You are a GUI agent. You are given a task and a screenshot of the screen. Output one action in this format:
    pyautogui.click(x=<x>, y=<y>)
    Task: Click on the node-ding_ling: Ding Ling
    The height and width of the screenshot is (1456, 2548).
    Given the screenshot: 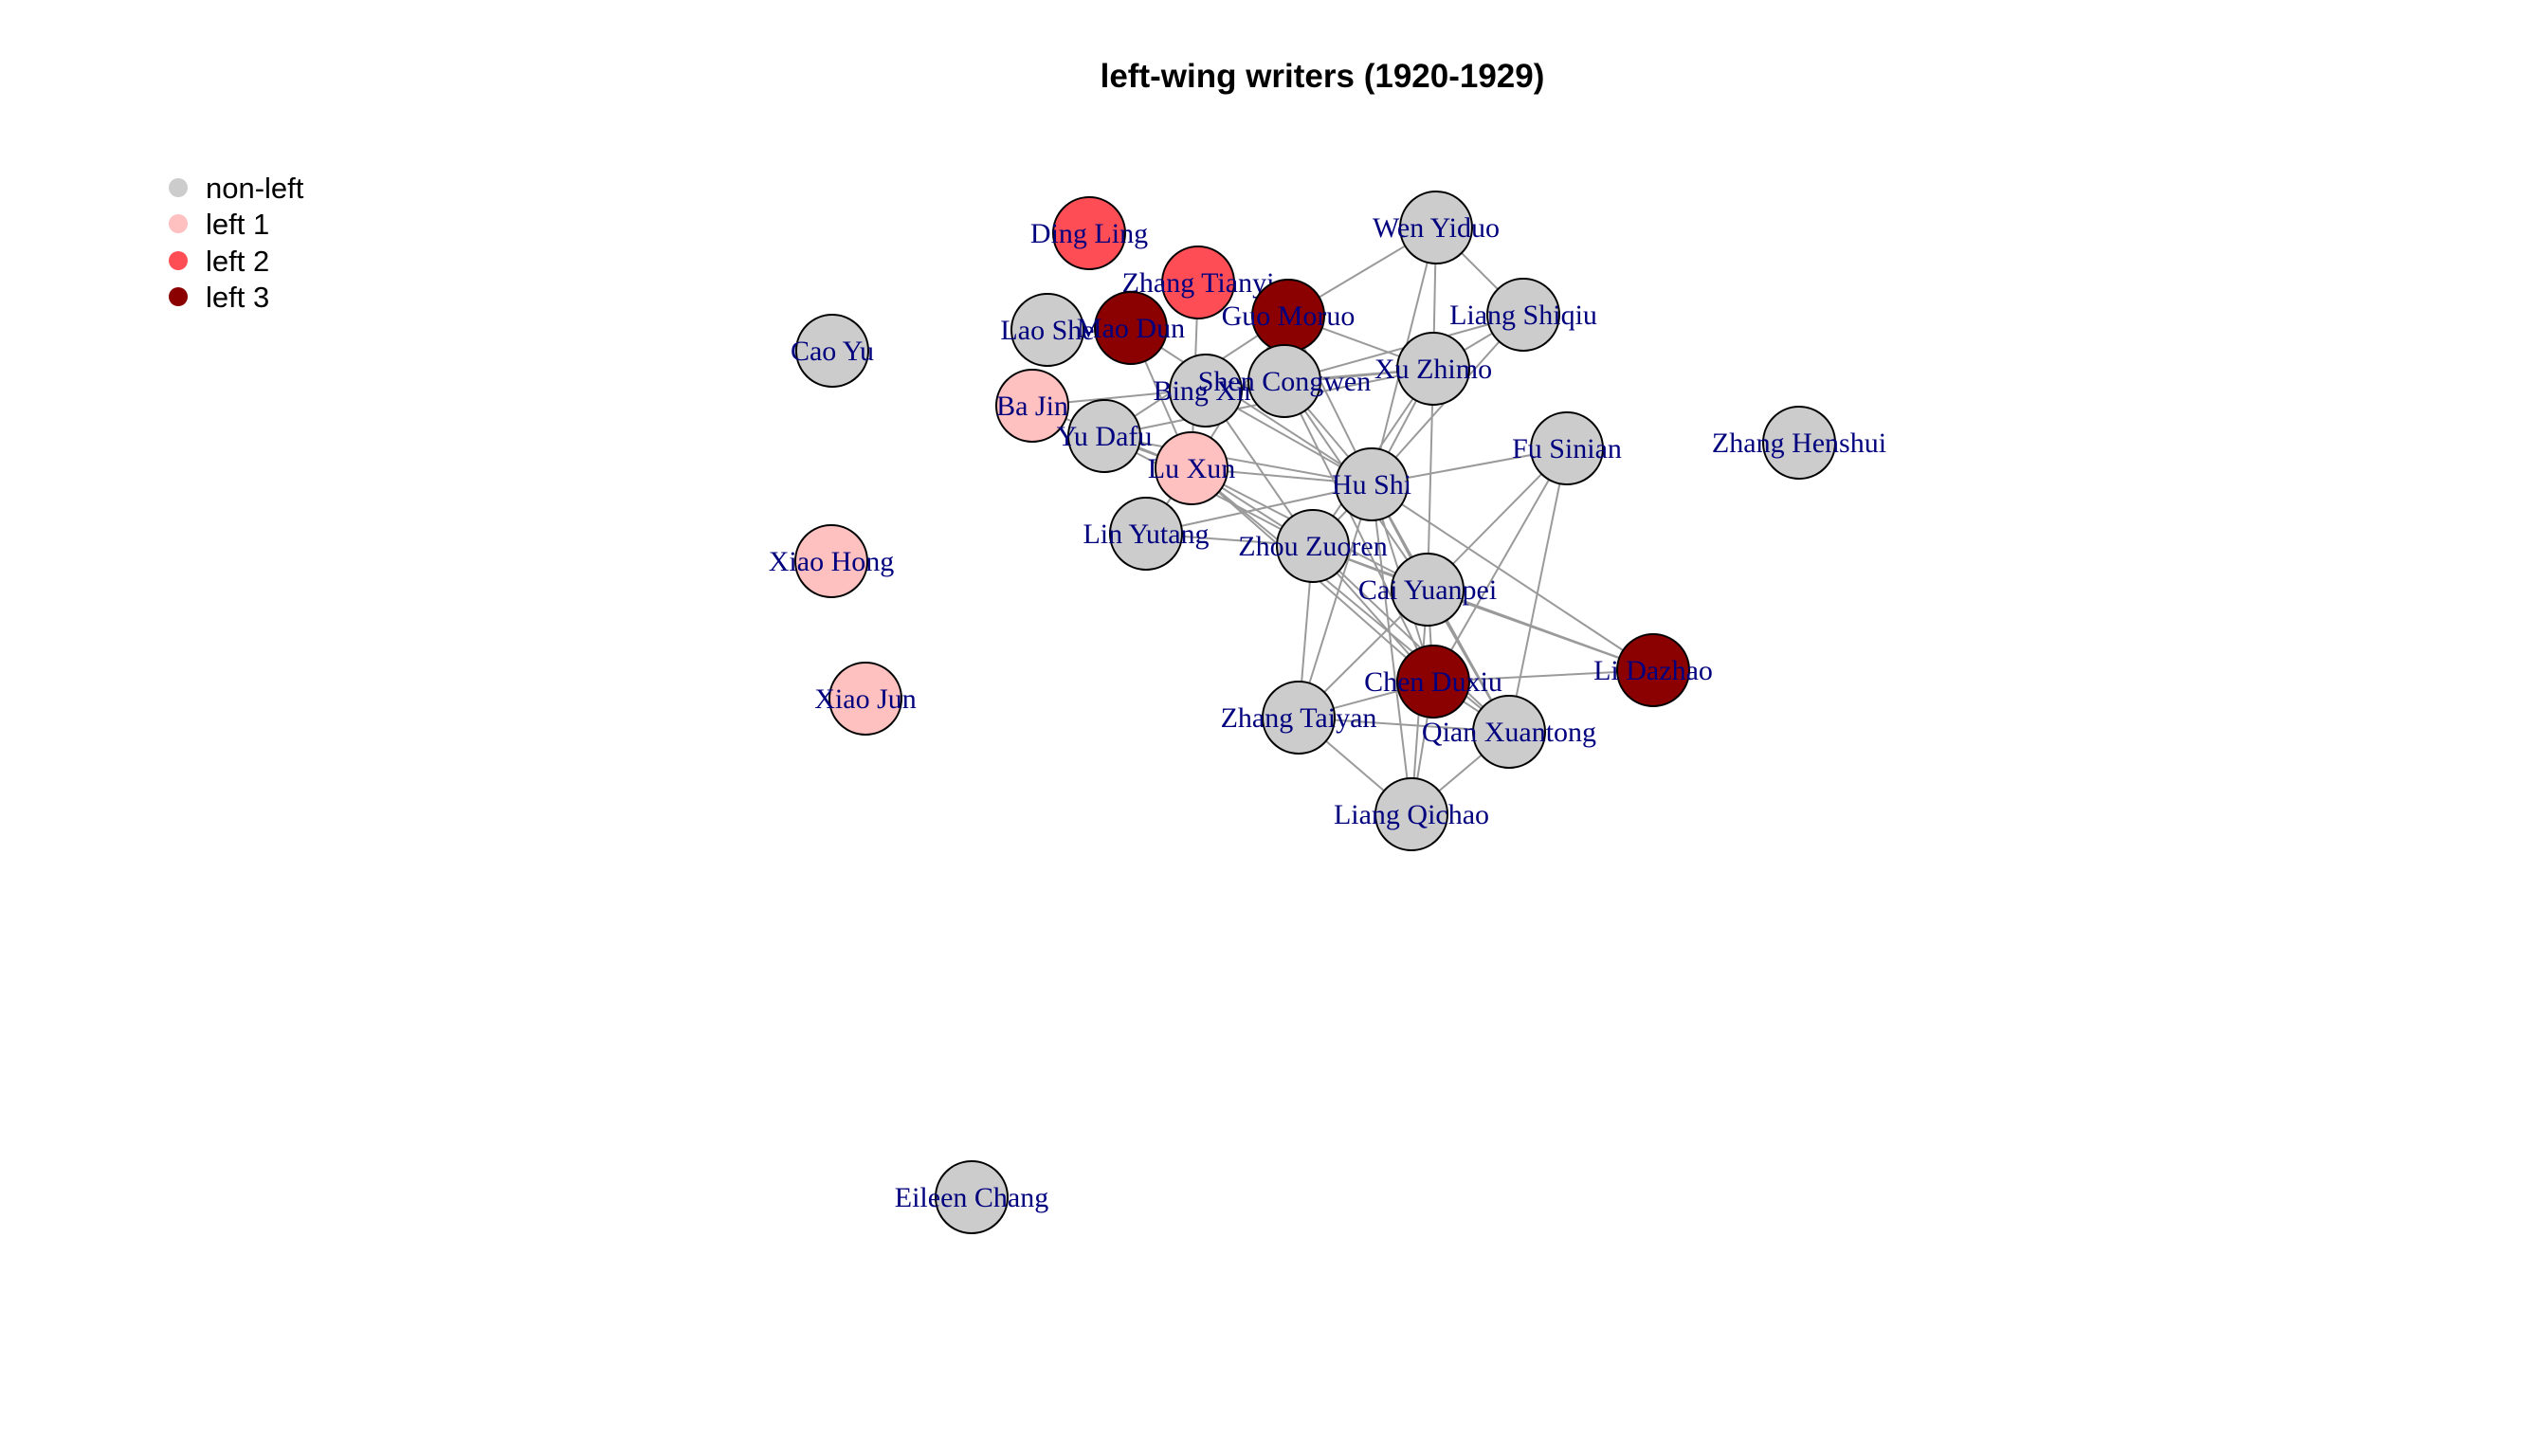 What is the action you would take?
    pyautogui.click(x=1089, y=233)
    